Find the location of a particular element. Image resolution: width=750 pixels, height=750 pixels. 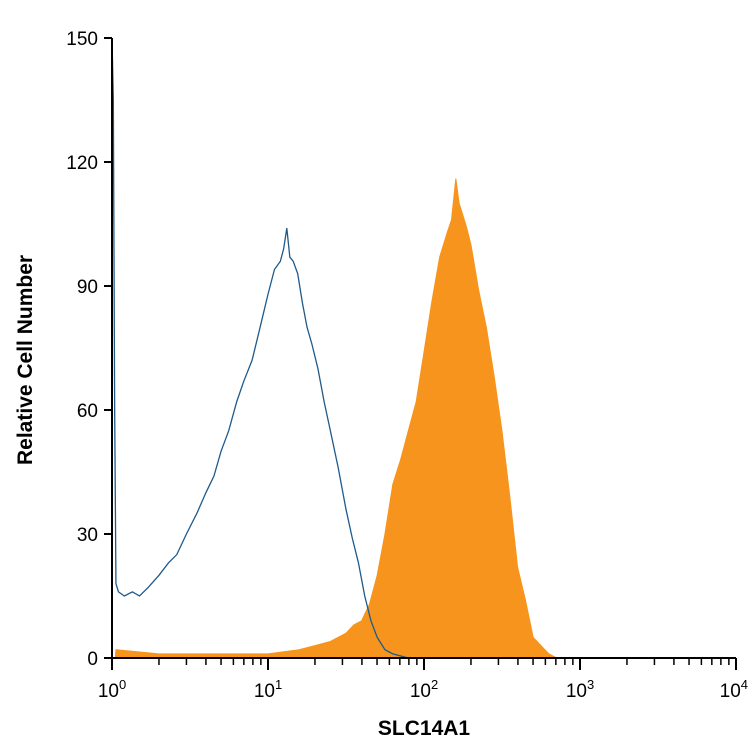

x-tick-label: 10³ is located at coordinates (580, 689).